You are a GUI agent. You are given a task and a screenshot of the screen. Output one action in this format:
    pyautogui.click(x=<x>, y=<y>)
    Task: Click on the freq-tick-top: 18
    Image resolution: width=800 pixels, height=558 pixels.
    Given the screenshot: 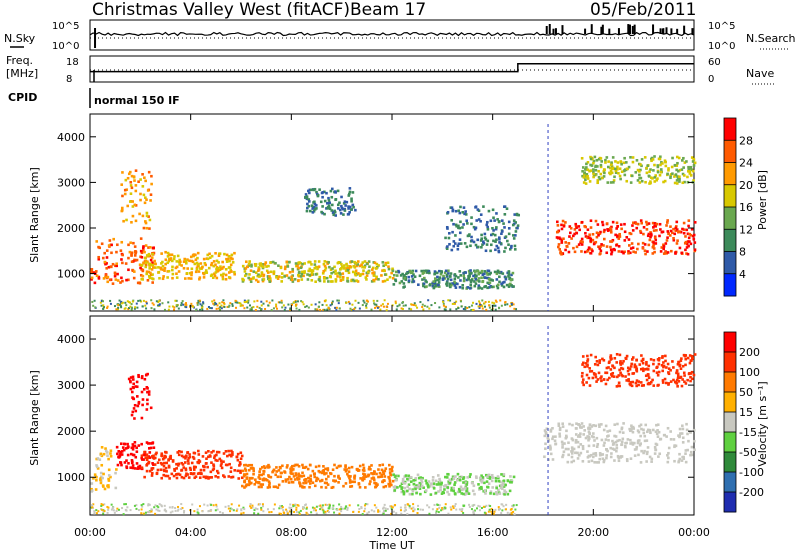 What is the action you would take?
    pyautogui.click(x=72, y=62)
    